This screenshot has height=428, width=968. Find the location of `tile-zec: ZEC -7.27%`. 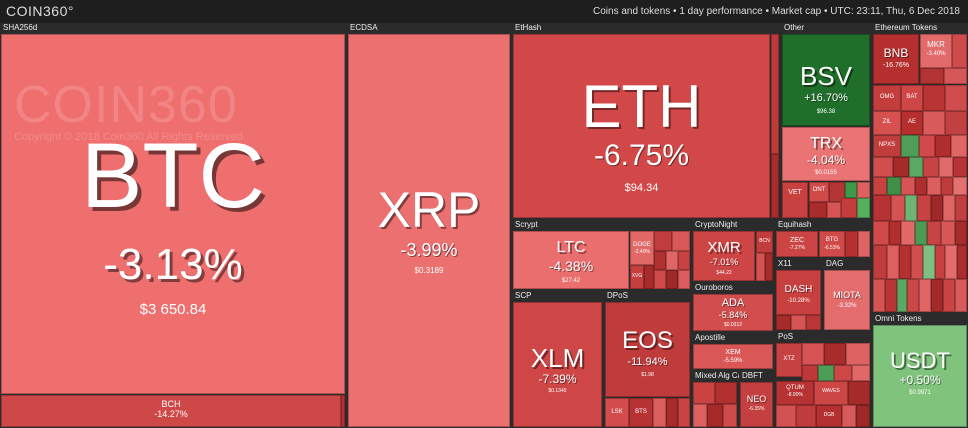

tile-zec: ZEC -7.27% is located at coordinates (797, 244).